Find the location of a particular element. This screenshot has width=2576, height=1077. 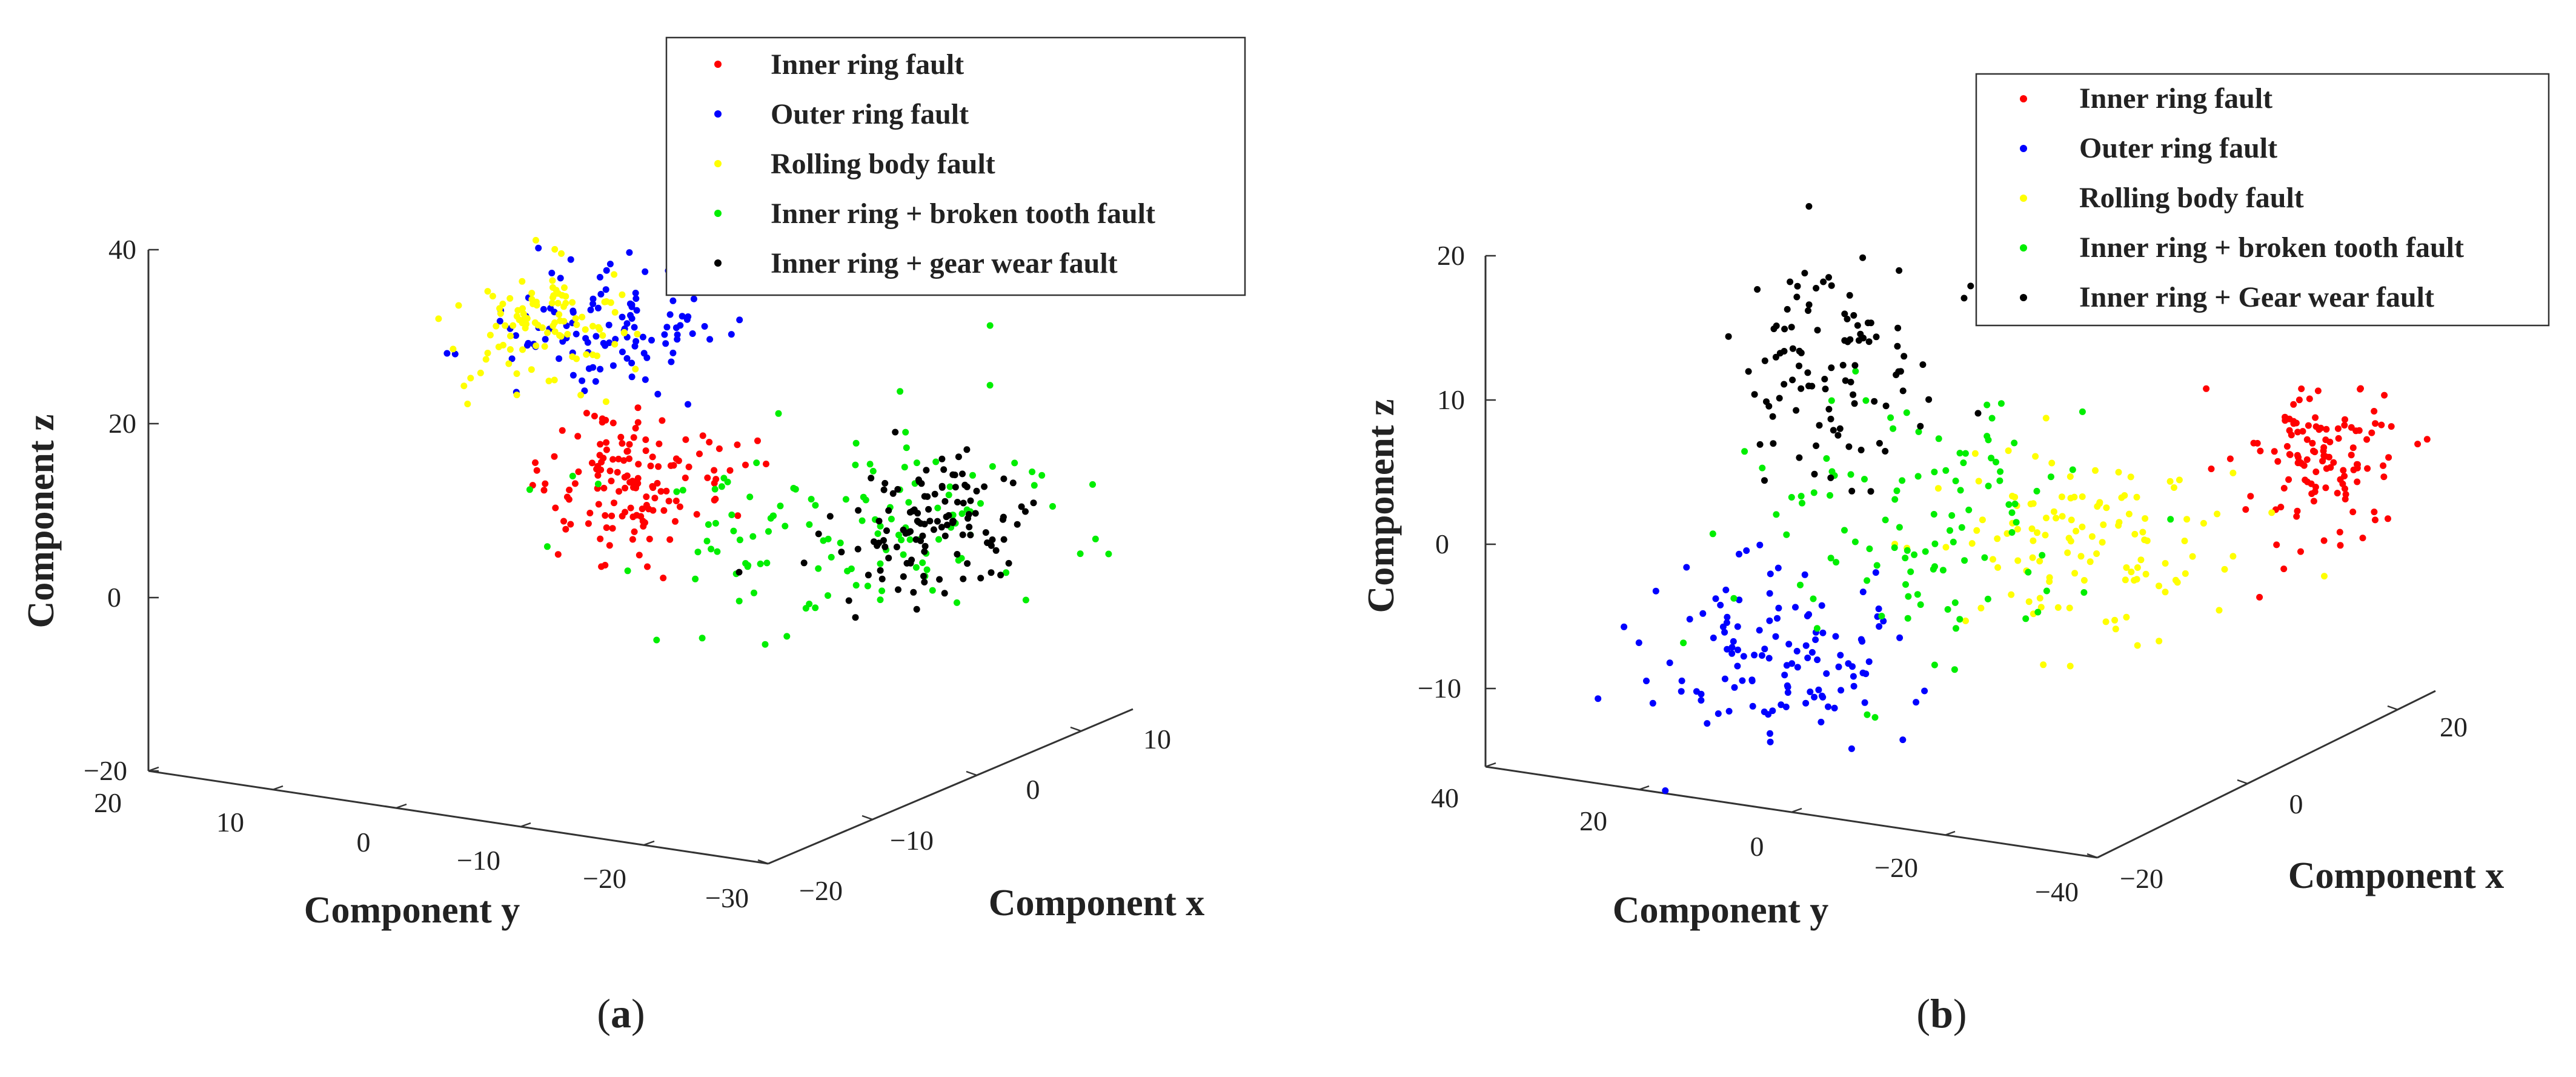

chart-a-y-tick-label: 0 is located at coordinates (364, 843).